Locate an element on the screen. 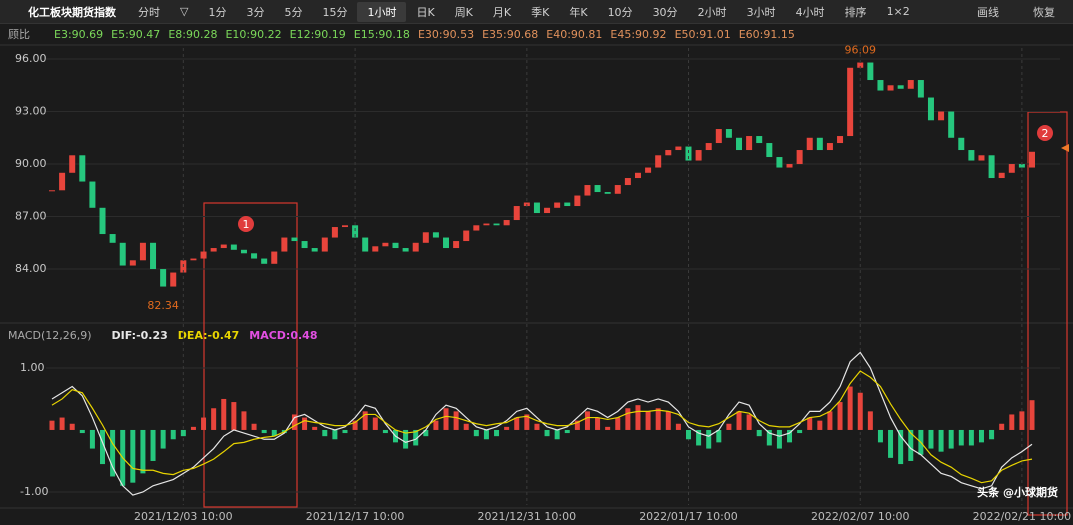 The width and height of the screenshot is (1073, 525). period-button: 5分 is located at coordinates (293, 12).